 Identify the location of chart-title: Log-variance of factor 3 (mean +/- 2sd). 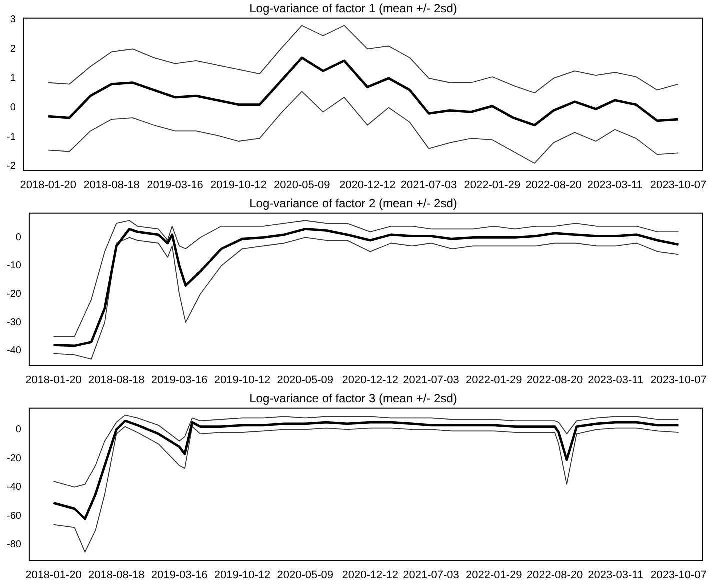
(354, 399).